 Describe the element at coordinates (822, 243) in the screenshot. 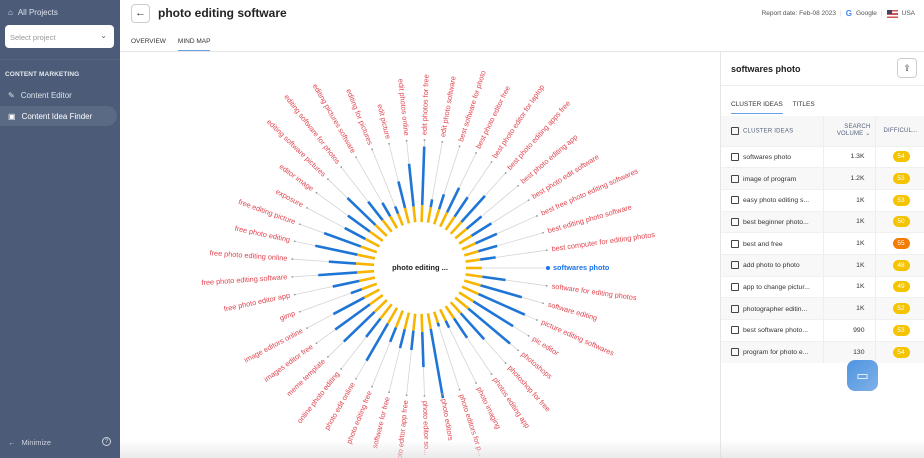

I see `table-row: best and free 1K 55` at that location.